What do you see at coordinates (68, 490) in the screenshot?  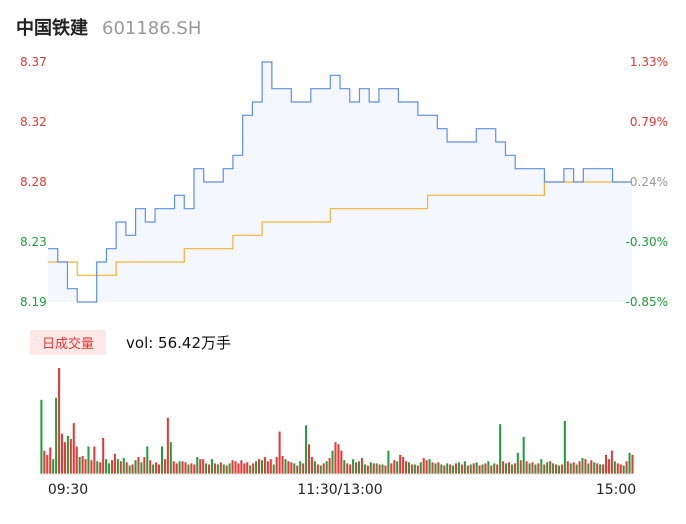 I see `x-tick: 09:30` at bounding box center [68, 490].